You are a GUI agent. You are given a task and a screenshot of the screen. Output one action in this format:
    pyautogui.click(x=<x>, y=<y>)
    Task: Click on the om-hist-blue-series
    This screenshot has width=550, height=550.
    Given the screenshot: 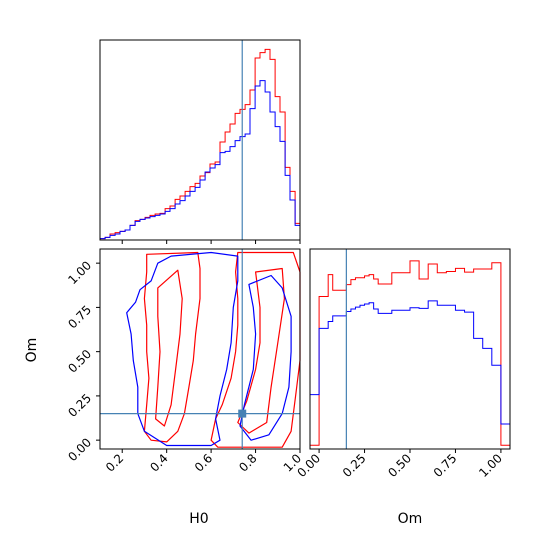 What is the action you would take?
    pyautogui.click(x=410, y=374)
    